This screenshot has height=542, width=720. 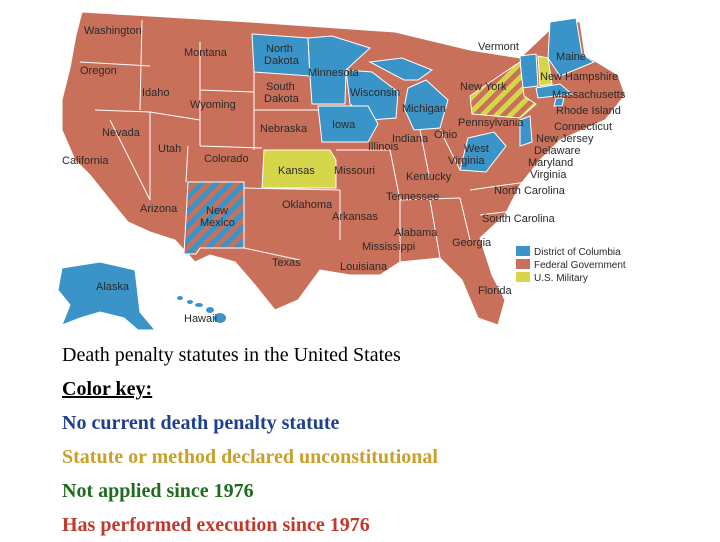 I want to click on label-oklahoma: Oklahoma, so click(x=307, y=205).